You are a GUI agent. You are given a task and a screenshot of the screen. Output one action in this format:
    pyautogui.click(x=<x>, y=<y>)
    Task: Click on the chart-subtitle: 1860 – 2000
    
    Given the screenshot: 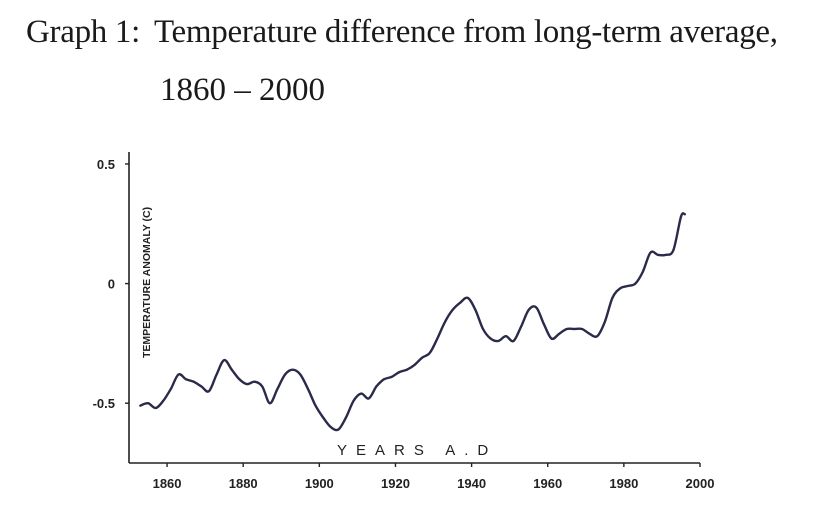 What is the action you would take?
    pyautogui.click(x=242, y=90)
    